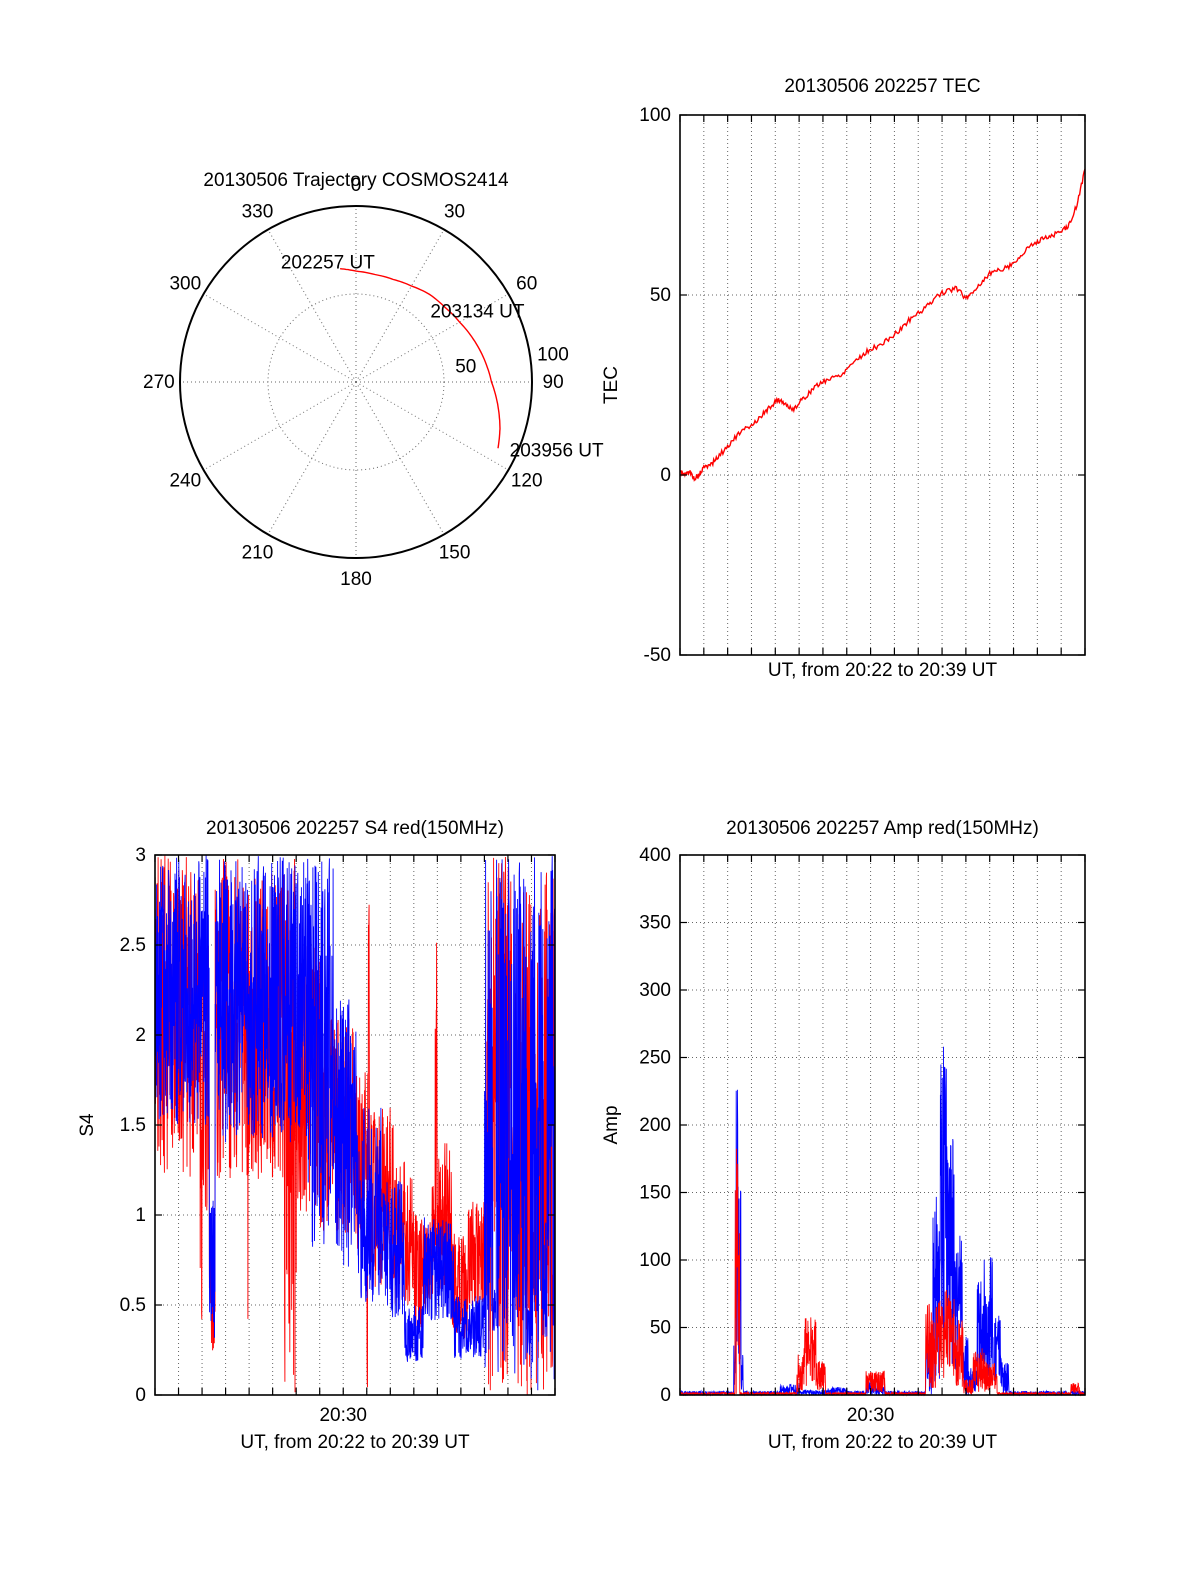  I want to click on svg-text: 1.5, so click(133, 1125).